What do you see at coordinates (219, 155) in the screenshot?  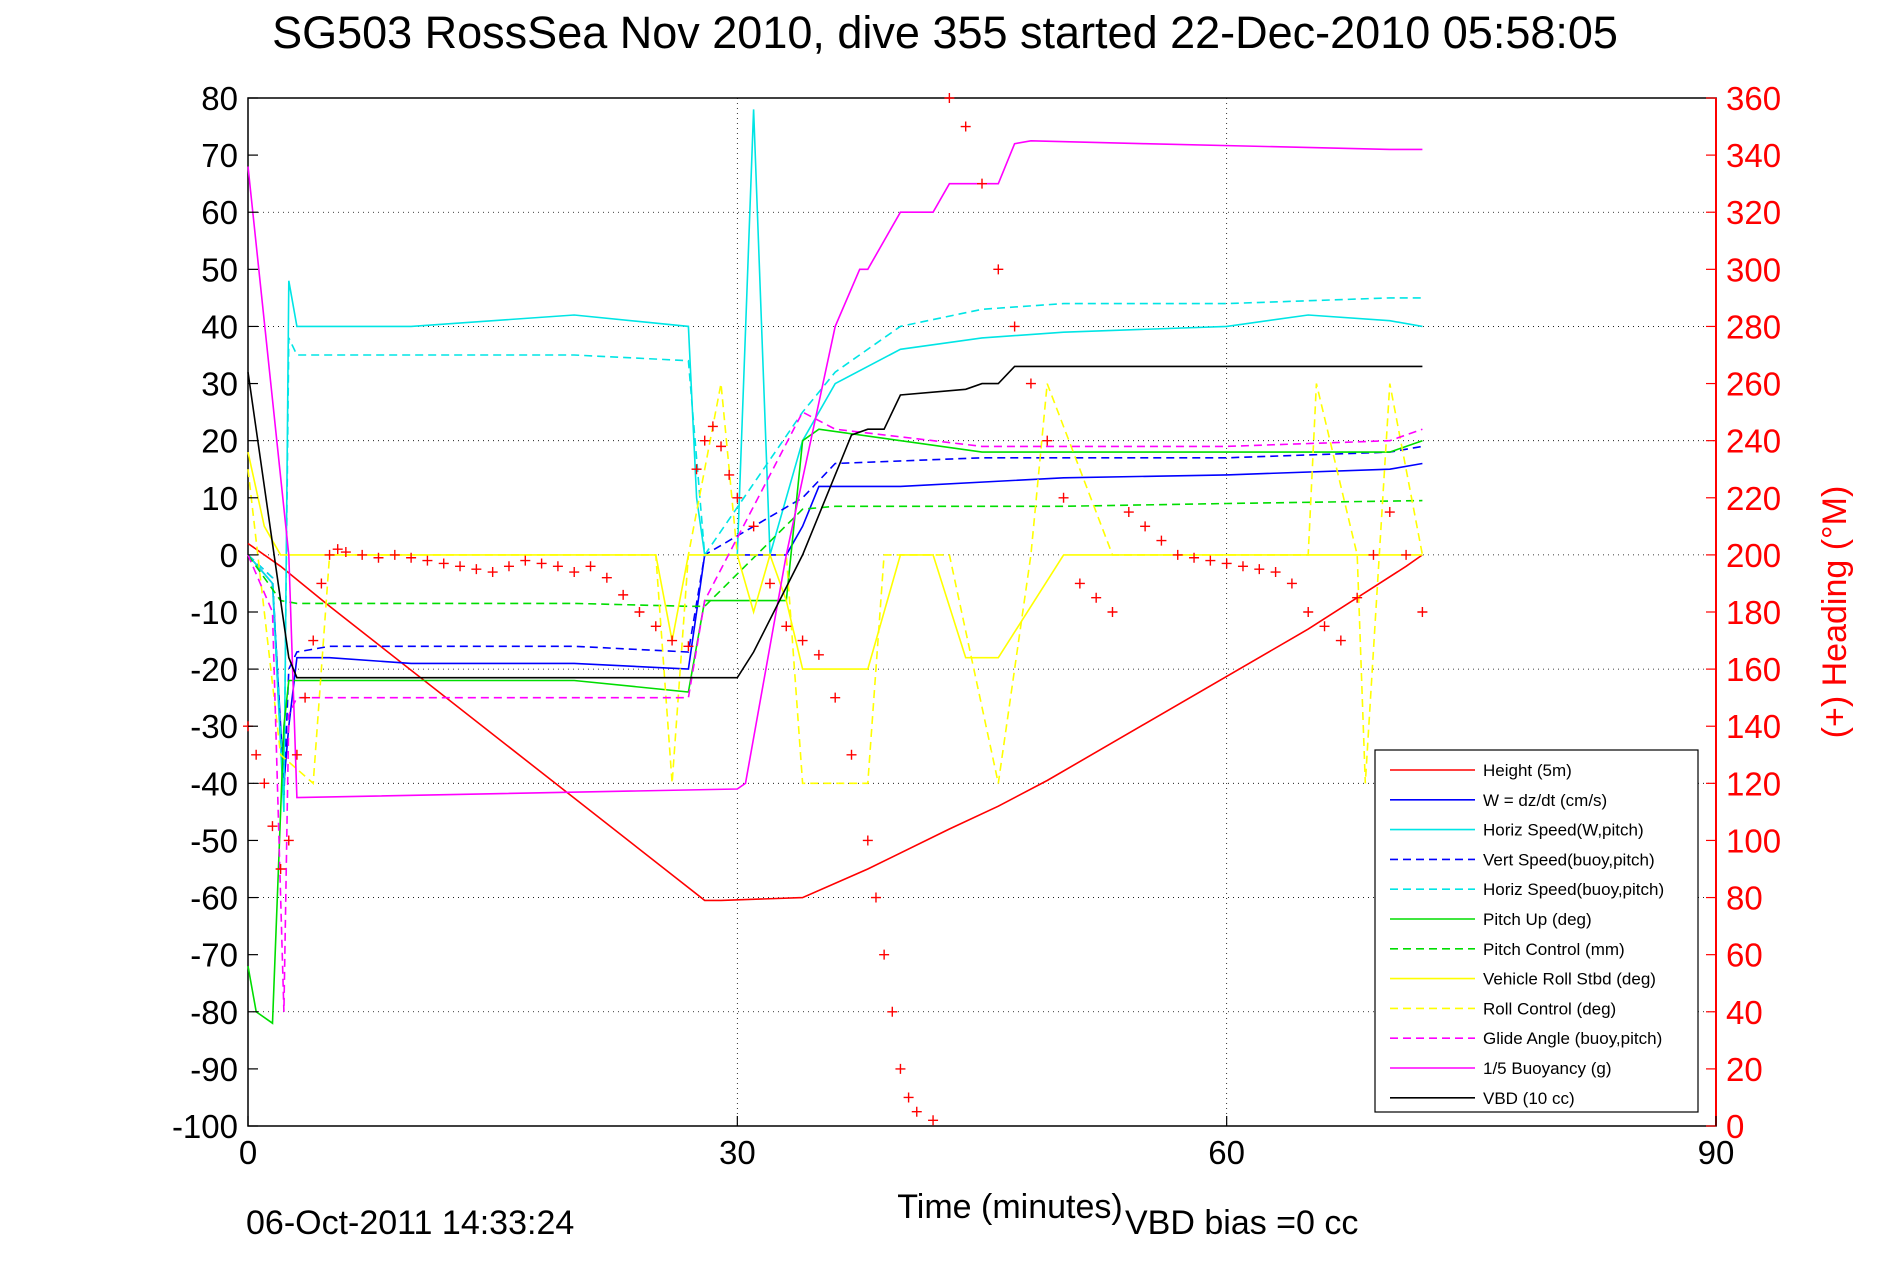 I see `y-tick-label: 70` at bounding box center [219, 155].